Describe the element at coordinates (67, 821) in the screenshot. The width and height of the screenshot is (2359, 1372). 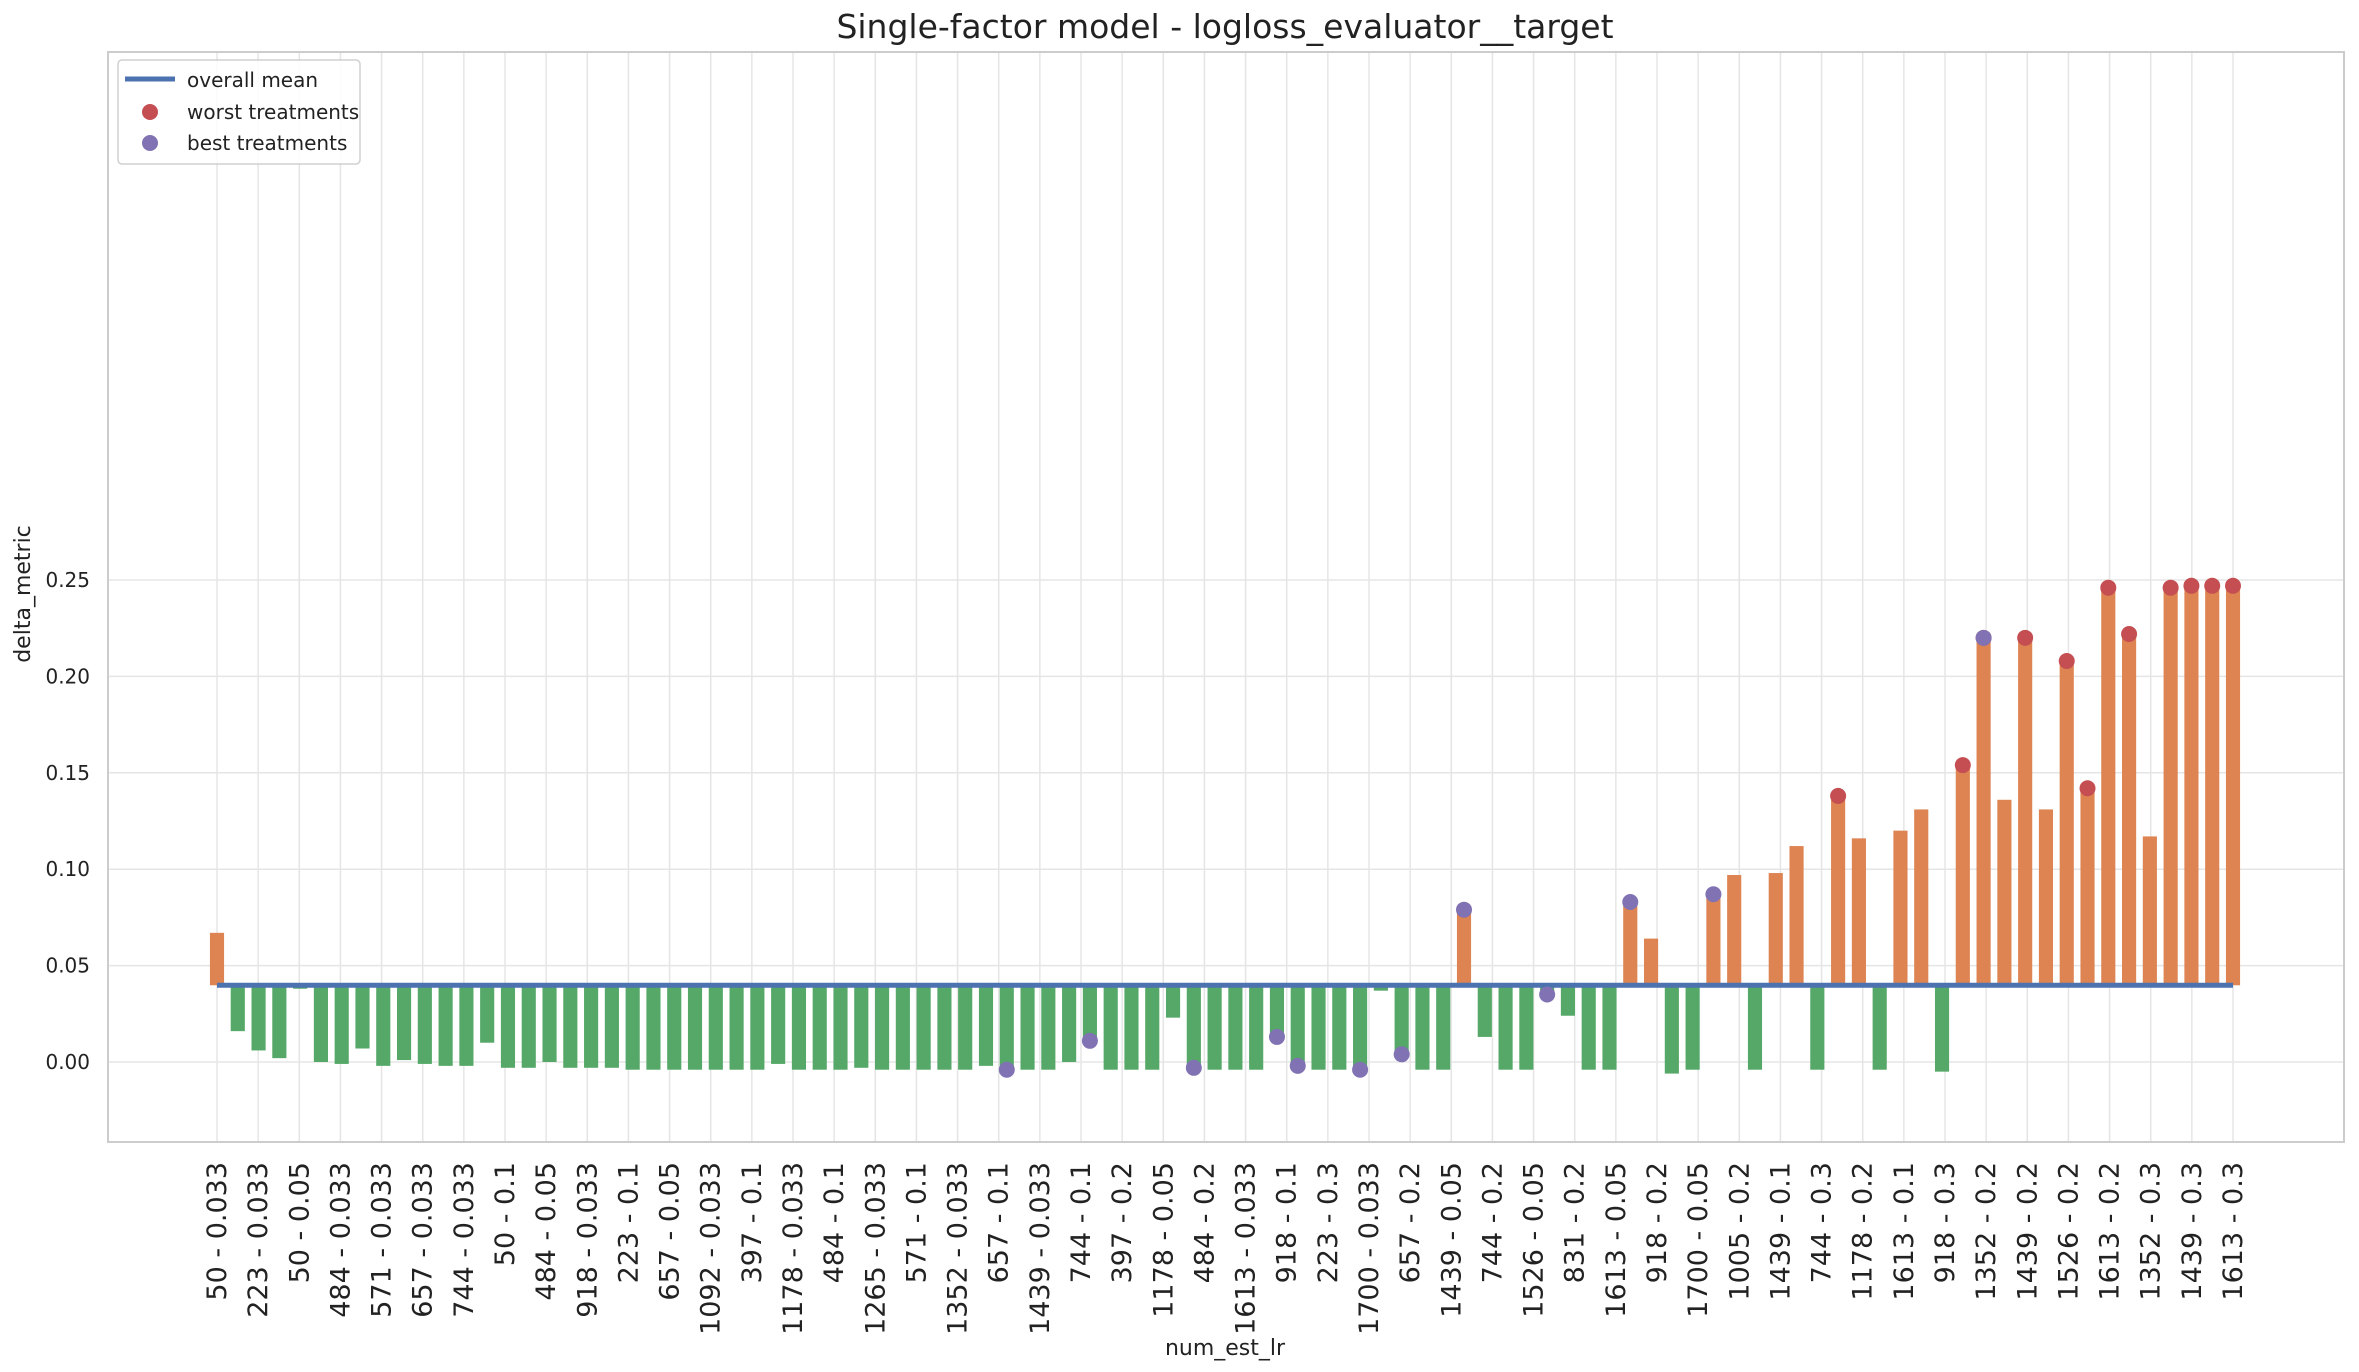
I see `y-tick-labels: 0.00 0.05 0.10 0.15 0.20 0.25` at that location.